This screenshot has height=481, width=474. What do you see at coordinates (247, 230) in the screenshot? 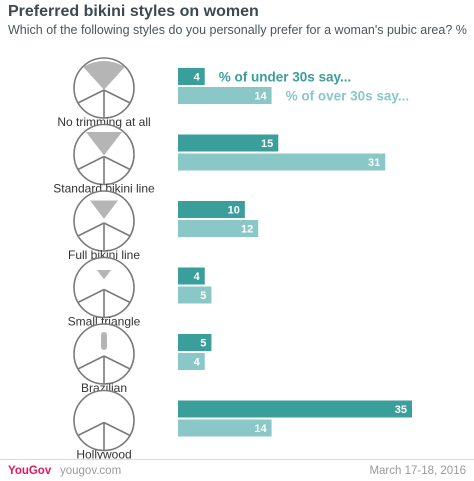
I see `bar-value-label: 12` at bounding box center [247, 230].